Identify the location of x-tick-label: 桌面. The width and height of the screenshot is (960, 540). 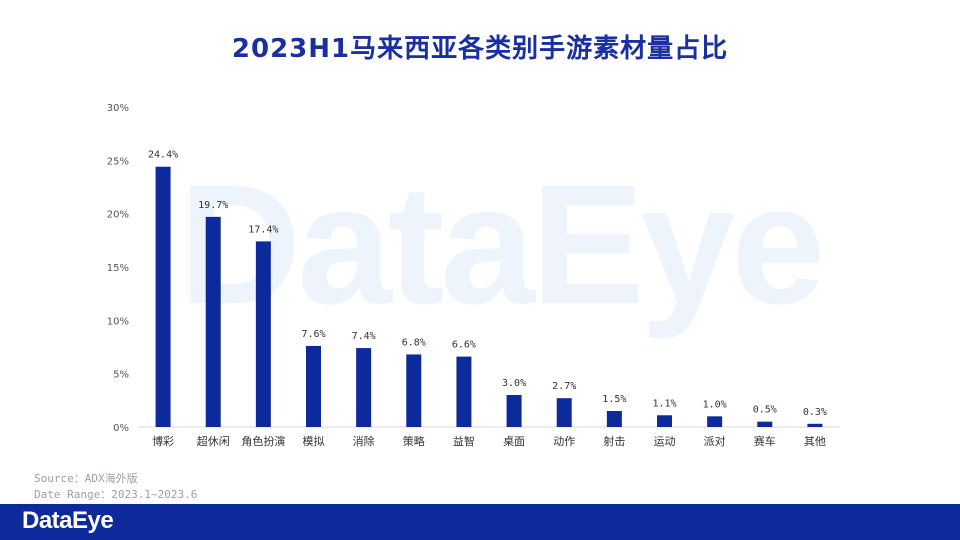
(514, 441).